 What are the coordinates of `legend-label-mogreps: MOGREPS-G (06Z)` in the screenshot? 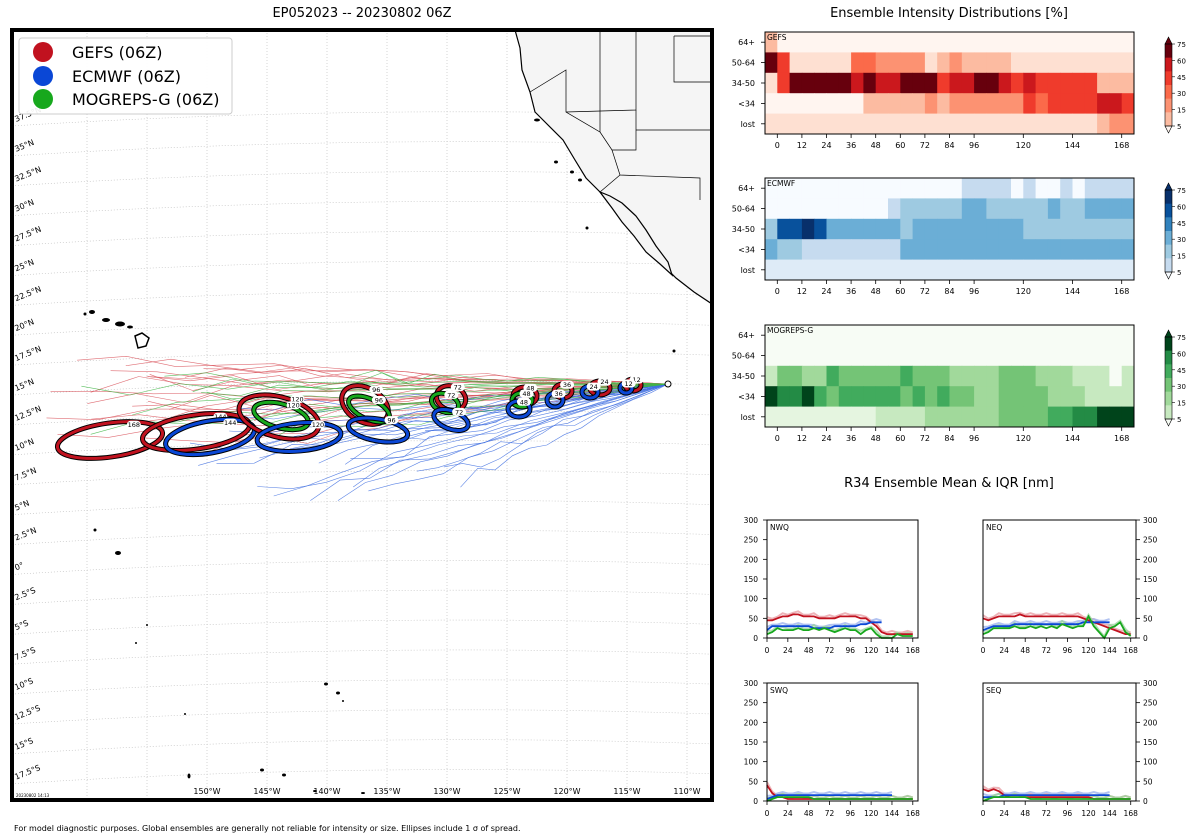 It's located at (145, 99).